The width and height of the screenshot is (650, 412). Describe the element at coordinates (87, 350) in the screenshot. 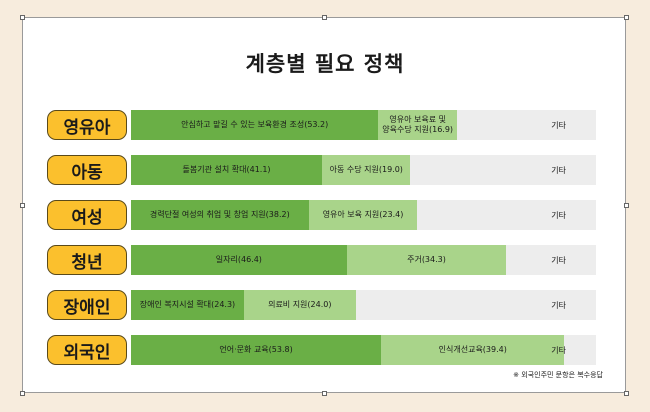

I see `category-label: 외국인` at that location.